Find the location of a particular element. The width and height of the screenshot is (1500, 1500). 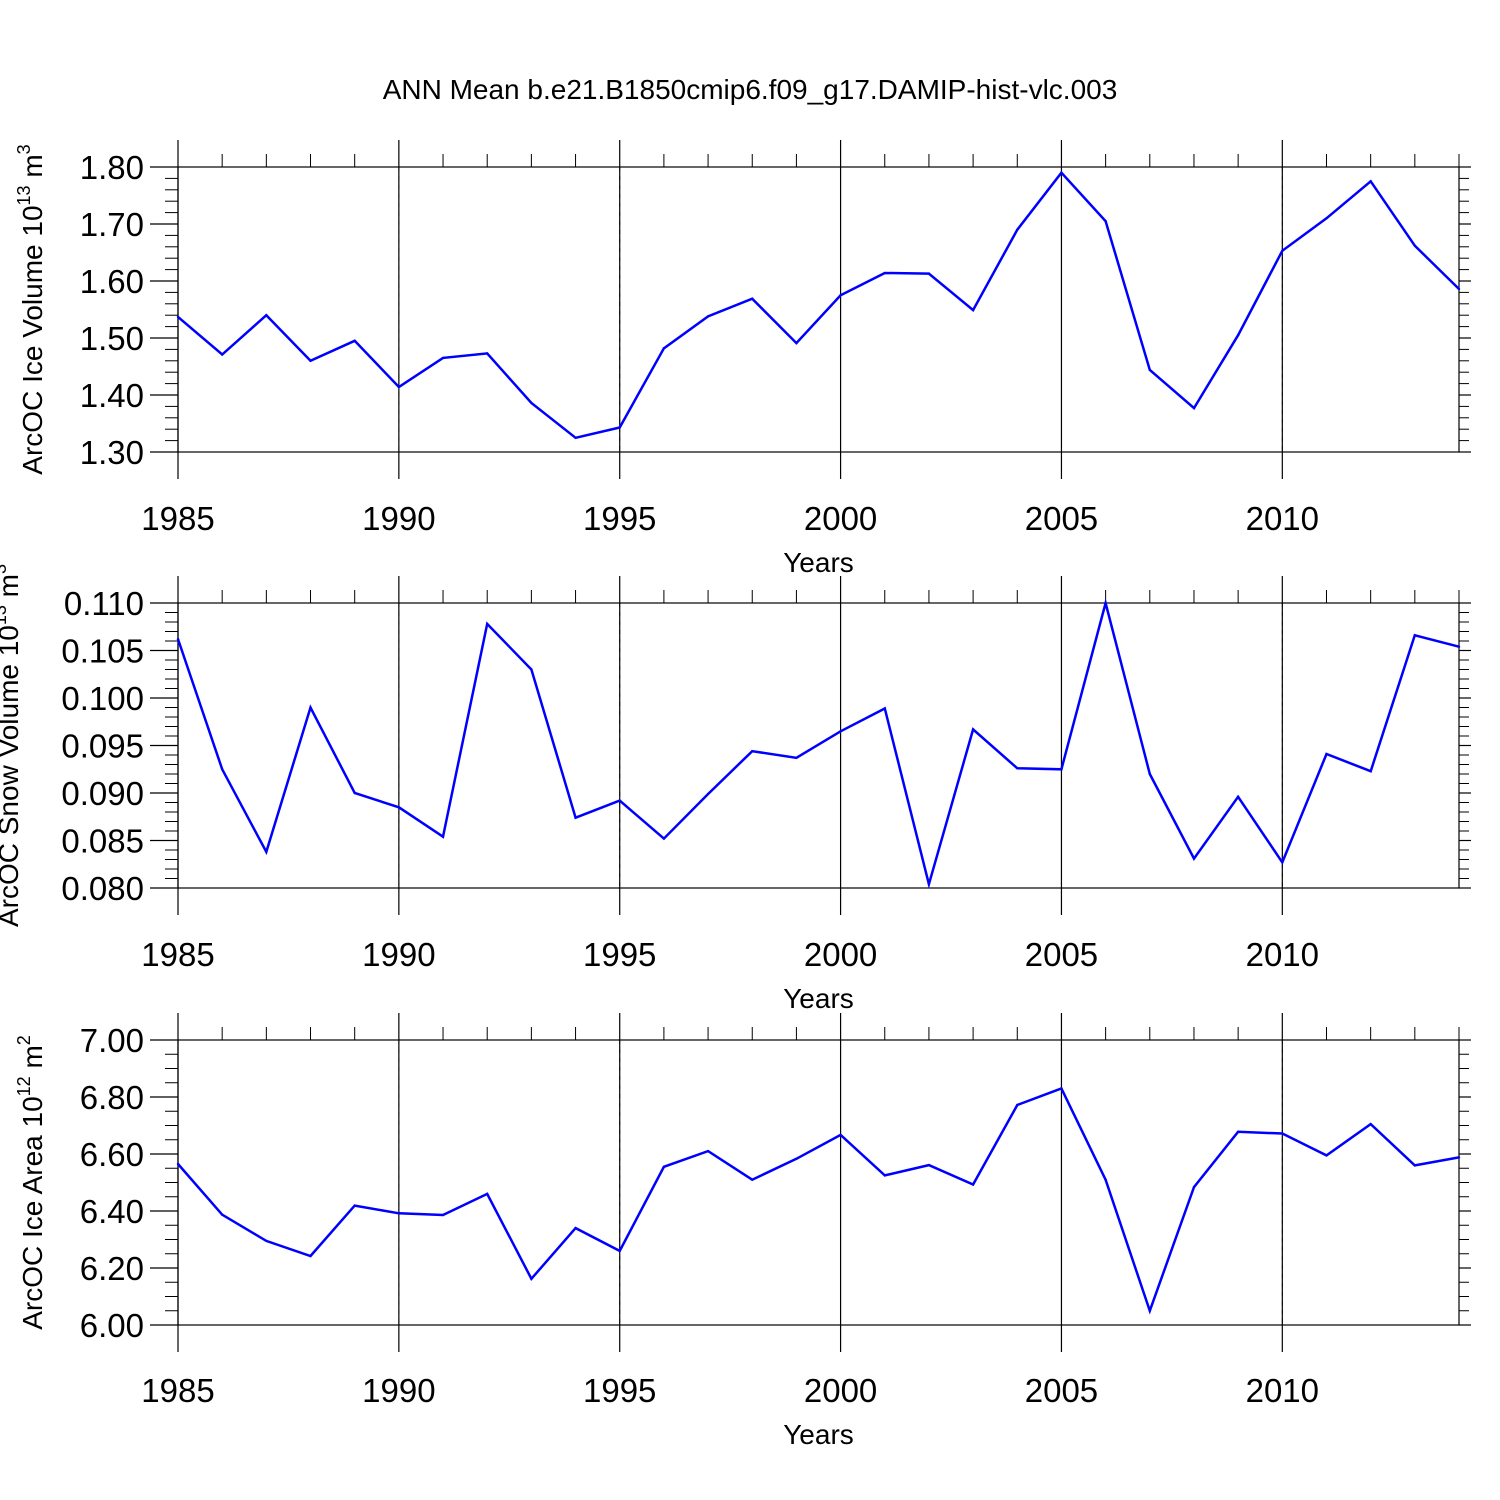

y-axis-title: ArcOC Ice Area 1012 m2 is located at coordinates (31, 1182).